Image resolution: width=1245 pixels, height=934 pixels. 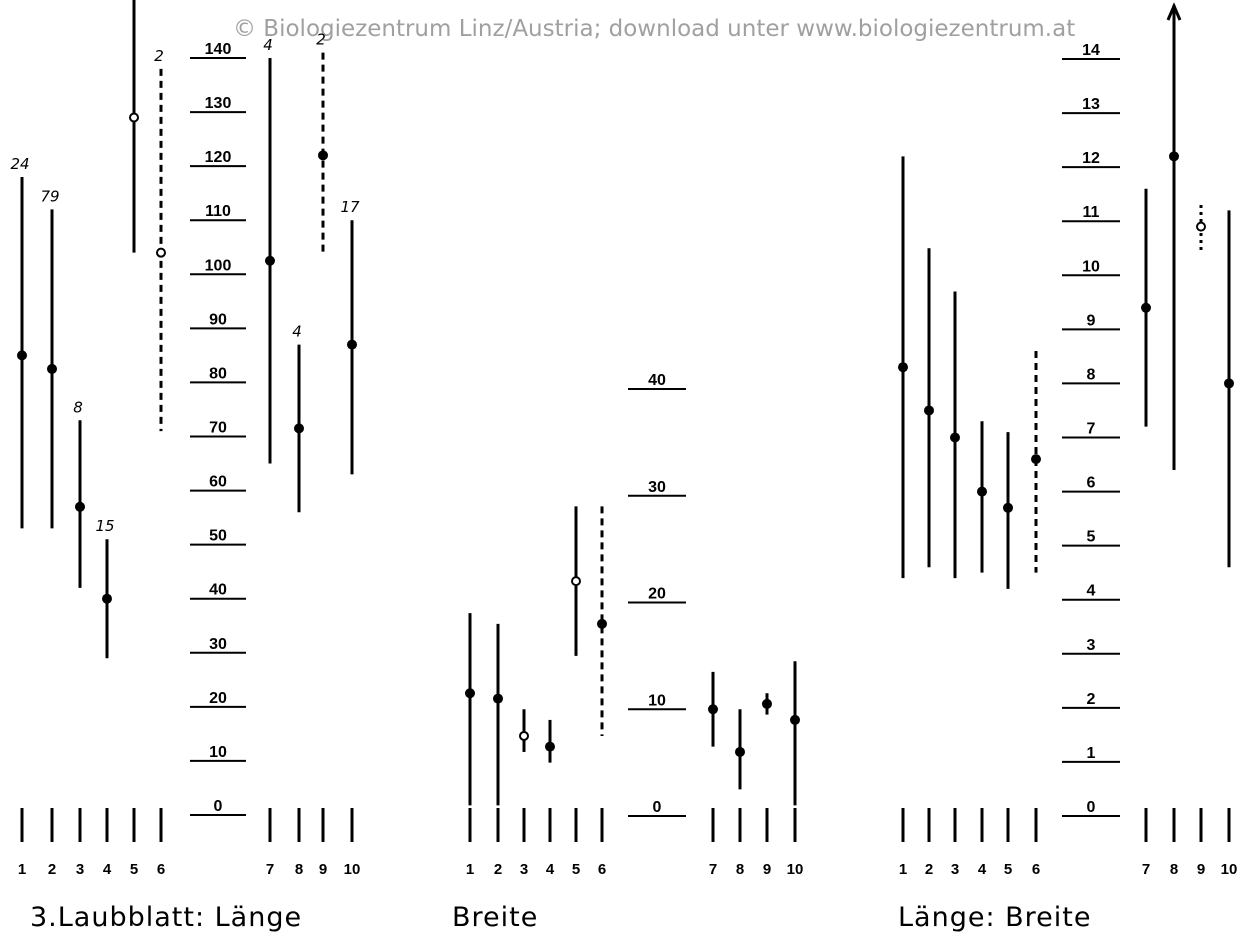 I want to click on axis-tick-label: 11, so click(x=1091, y=212).